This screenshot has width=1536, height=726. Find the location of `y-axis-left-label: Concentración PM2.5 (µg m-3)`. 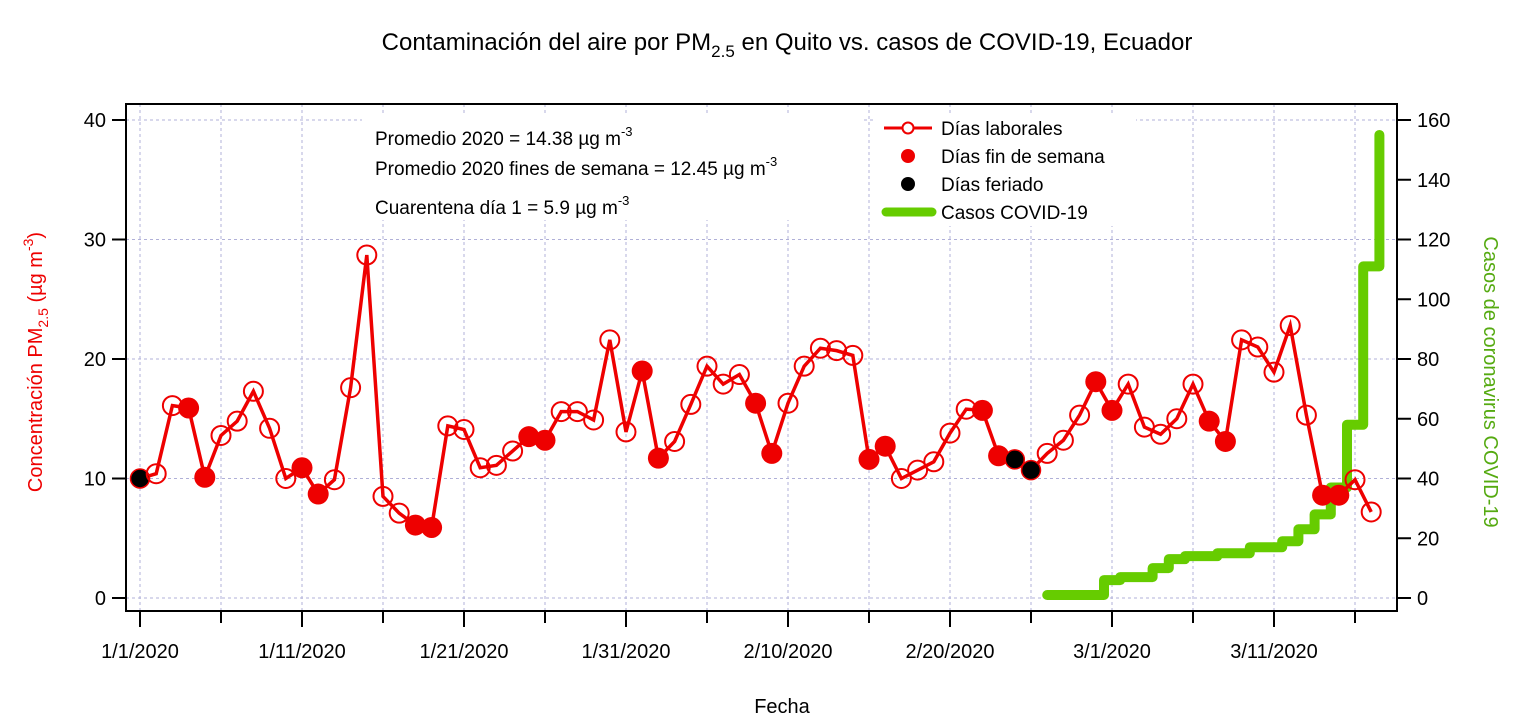

y-axis-left-label: Concentración PM2.5 (µg m-3) is located at coordinates (35, 362).